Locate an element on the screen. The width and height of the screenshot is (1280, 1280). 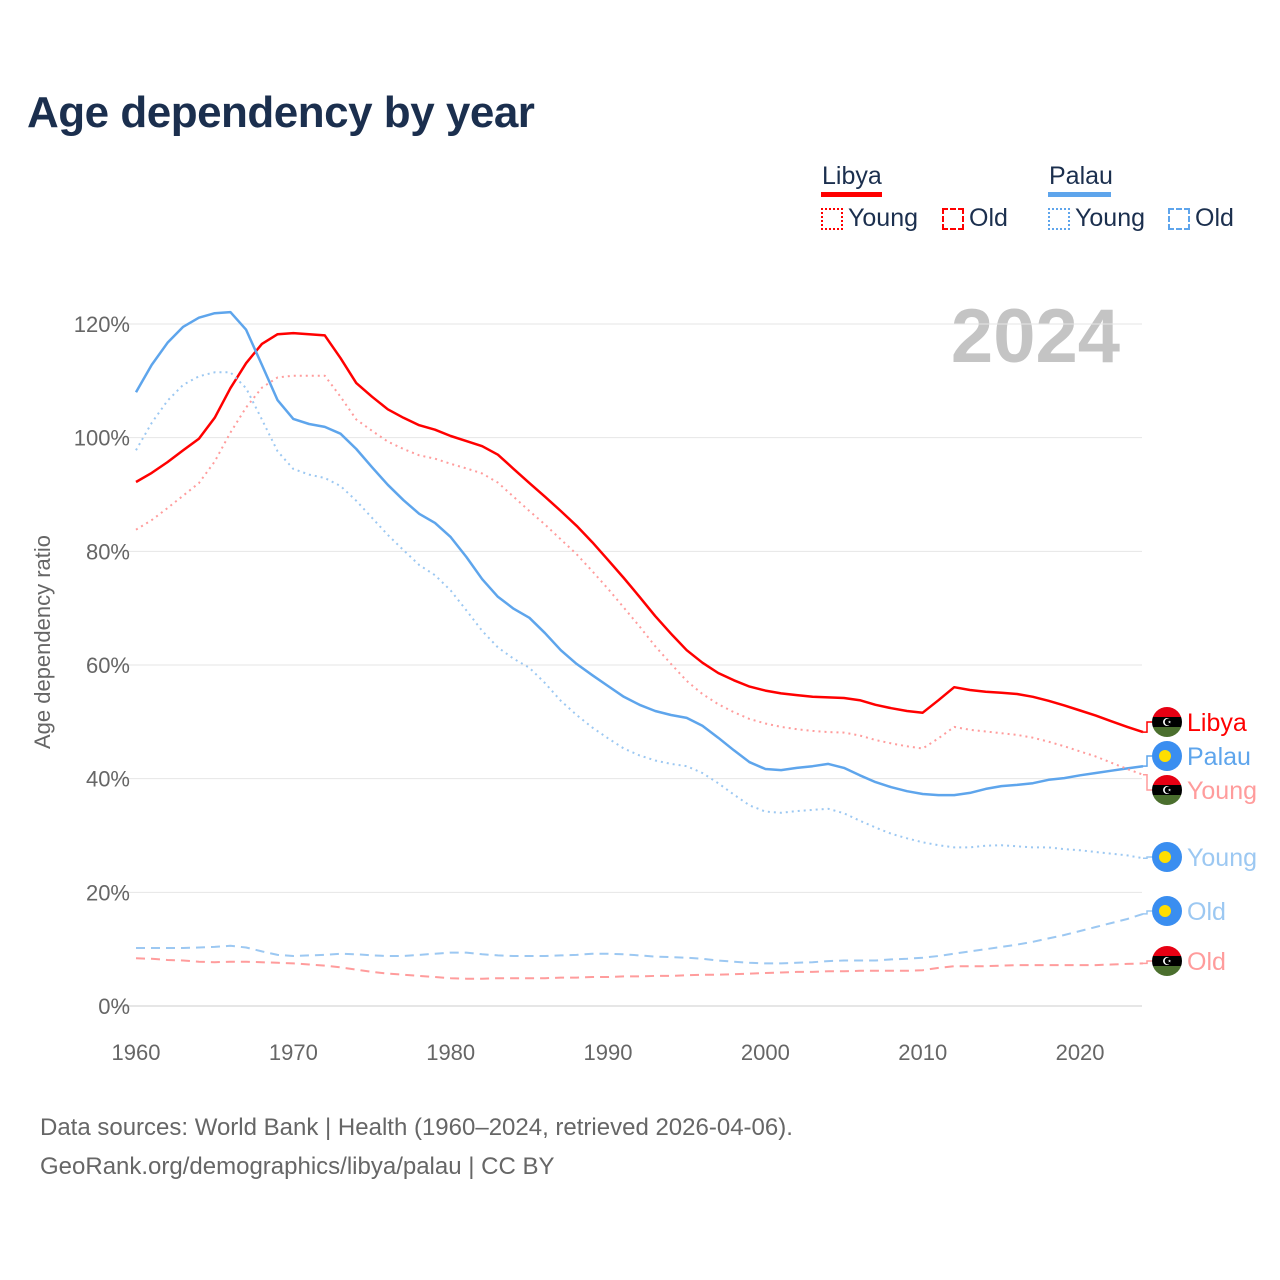
y-tick-label: 100% is located at coordinates (102, 438).